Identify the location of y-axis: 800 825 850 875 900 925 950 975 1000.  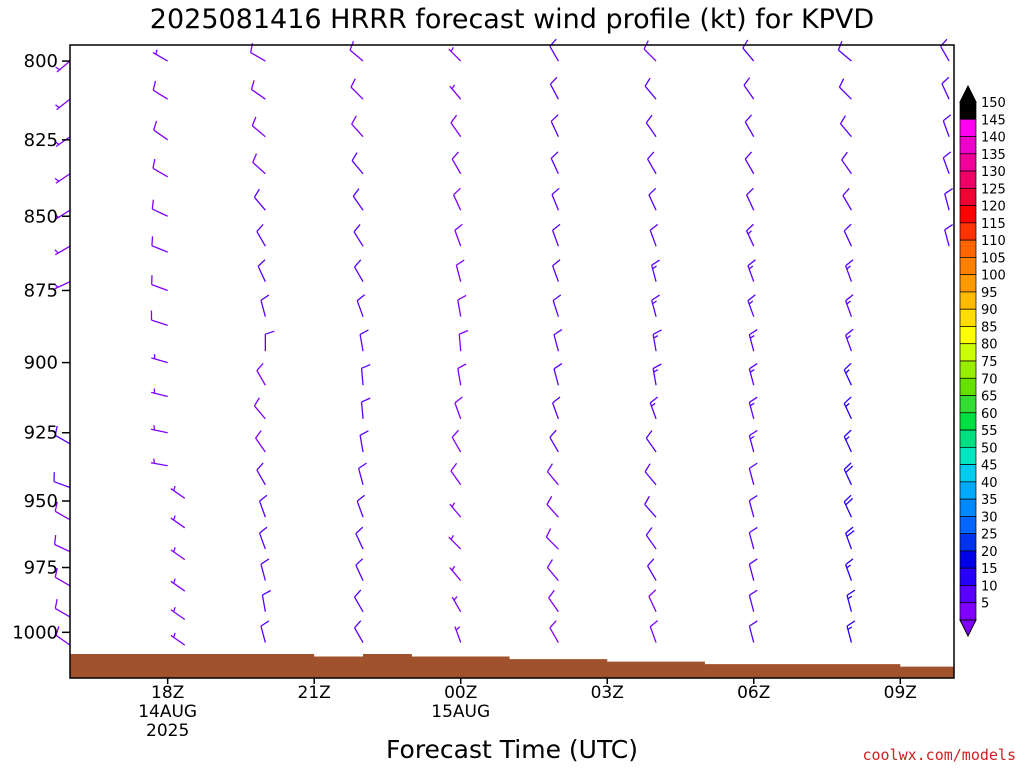
(41, 347).